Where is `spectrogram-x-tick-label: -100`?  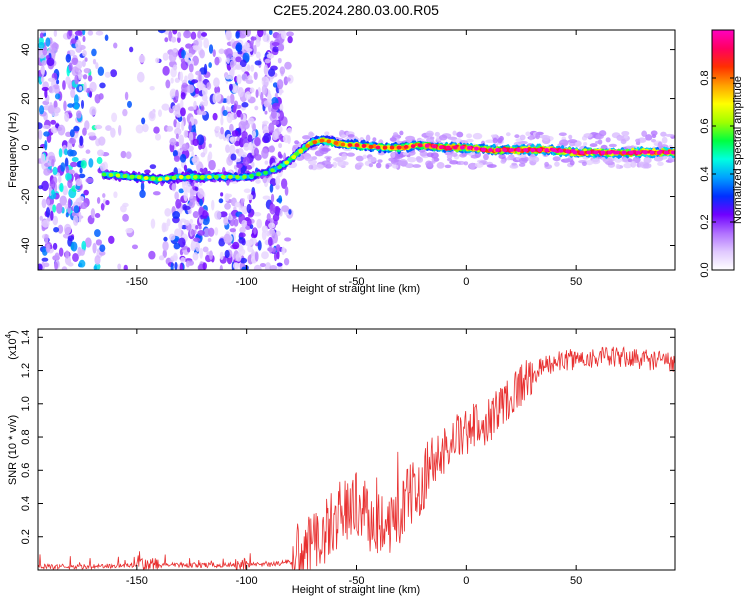
spectrogram-x-tick-label: -100 is located at coordinates (247, 282).